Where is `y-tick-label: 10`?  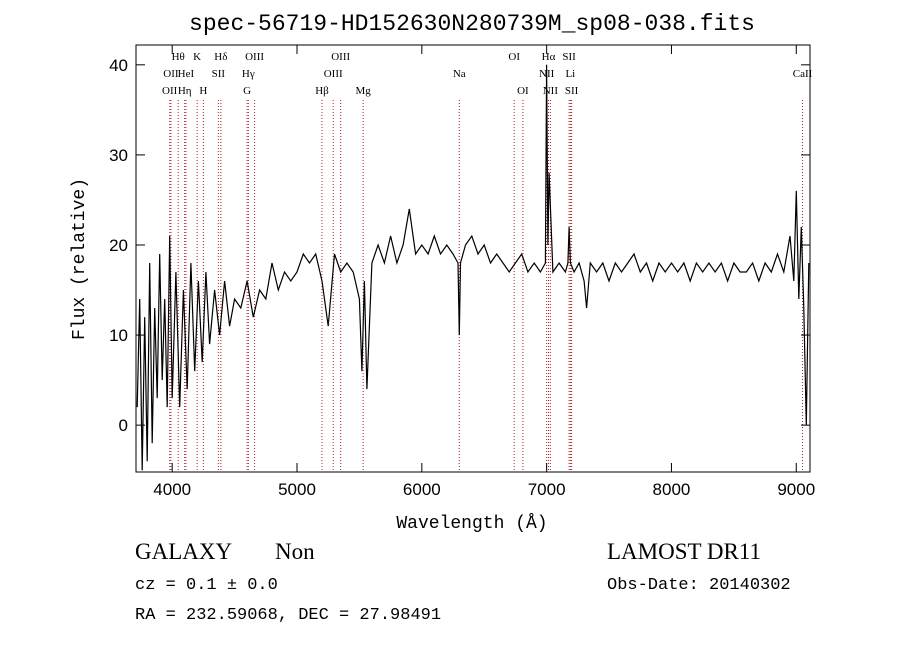
y-tick-label: 10 is located at coordinates (118, 335).